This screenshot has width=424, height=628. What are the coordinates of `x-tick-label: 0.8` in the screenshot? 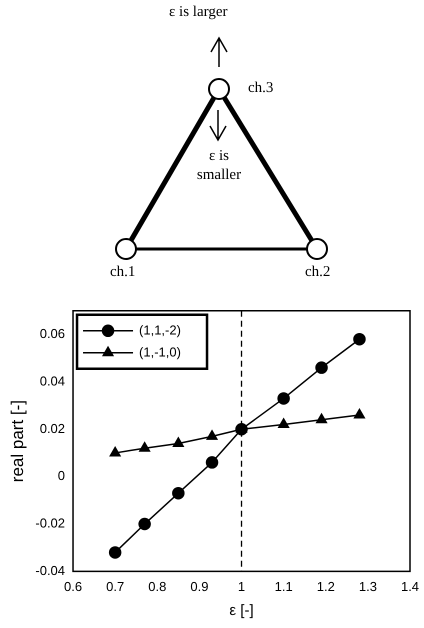 It's located at (157, 586).